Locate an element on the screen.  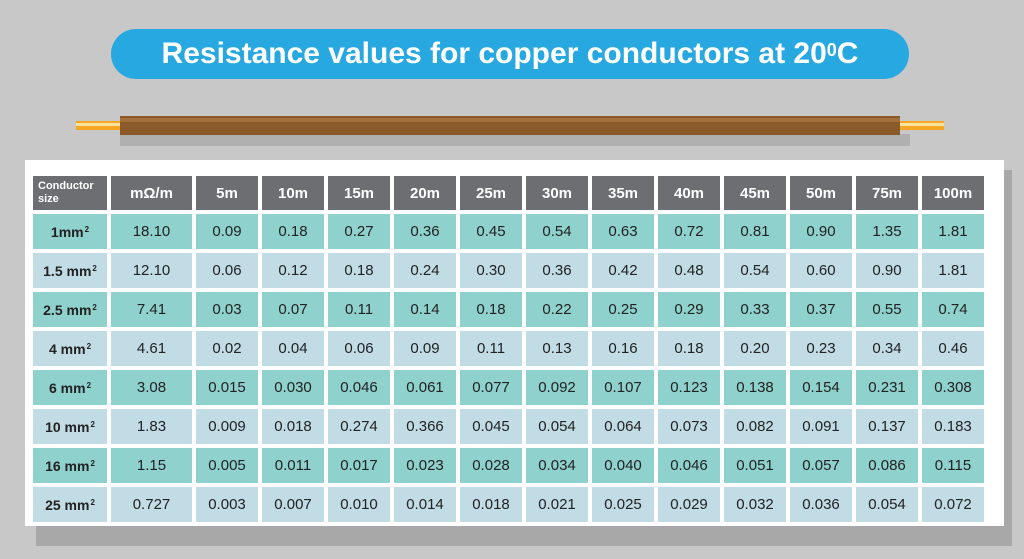
table-cell: 0.25 is located at coordinates (623, 309).